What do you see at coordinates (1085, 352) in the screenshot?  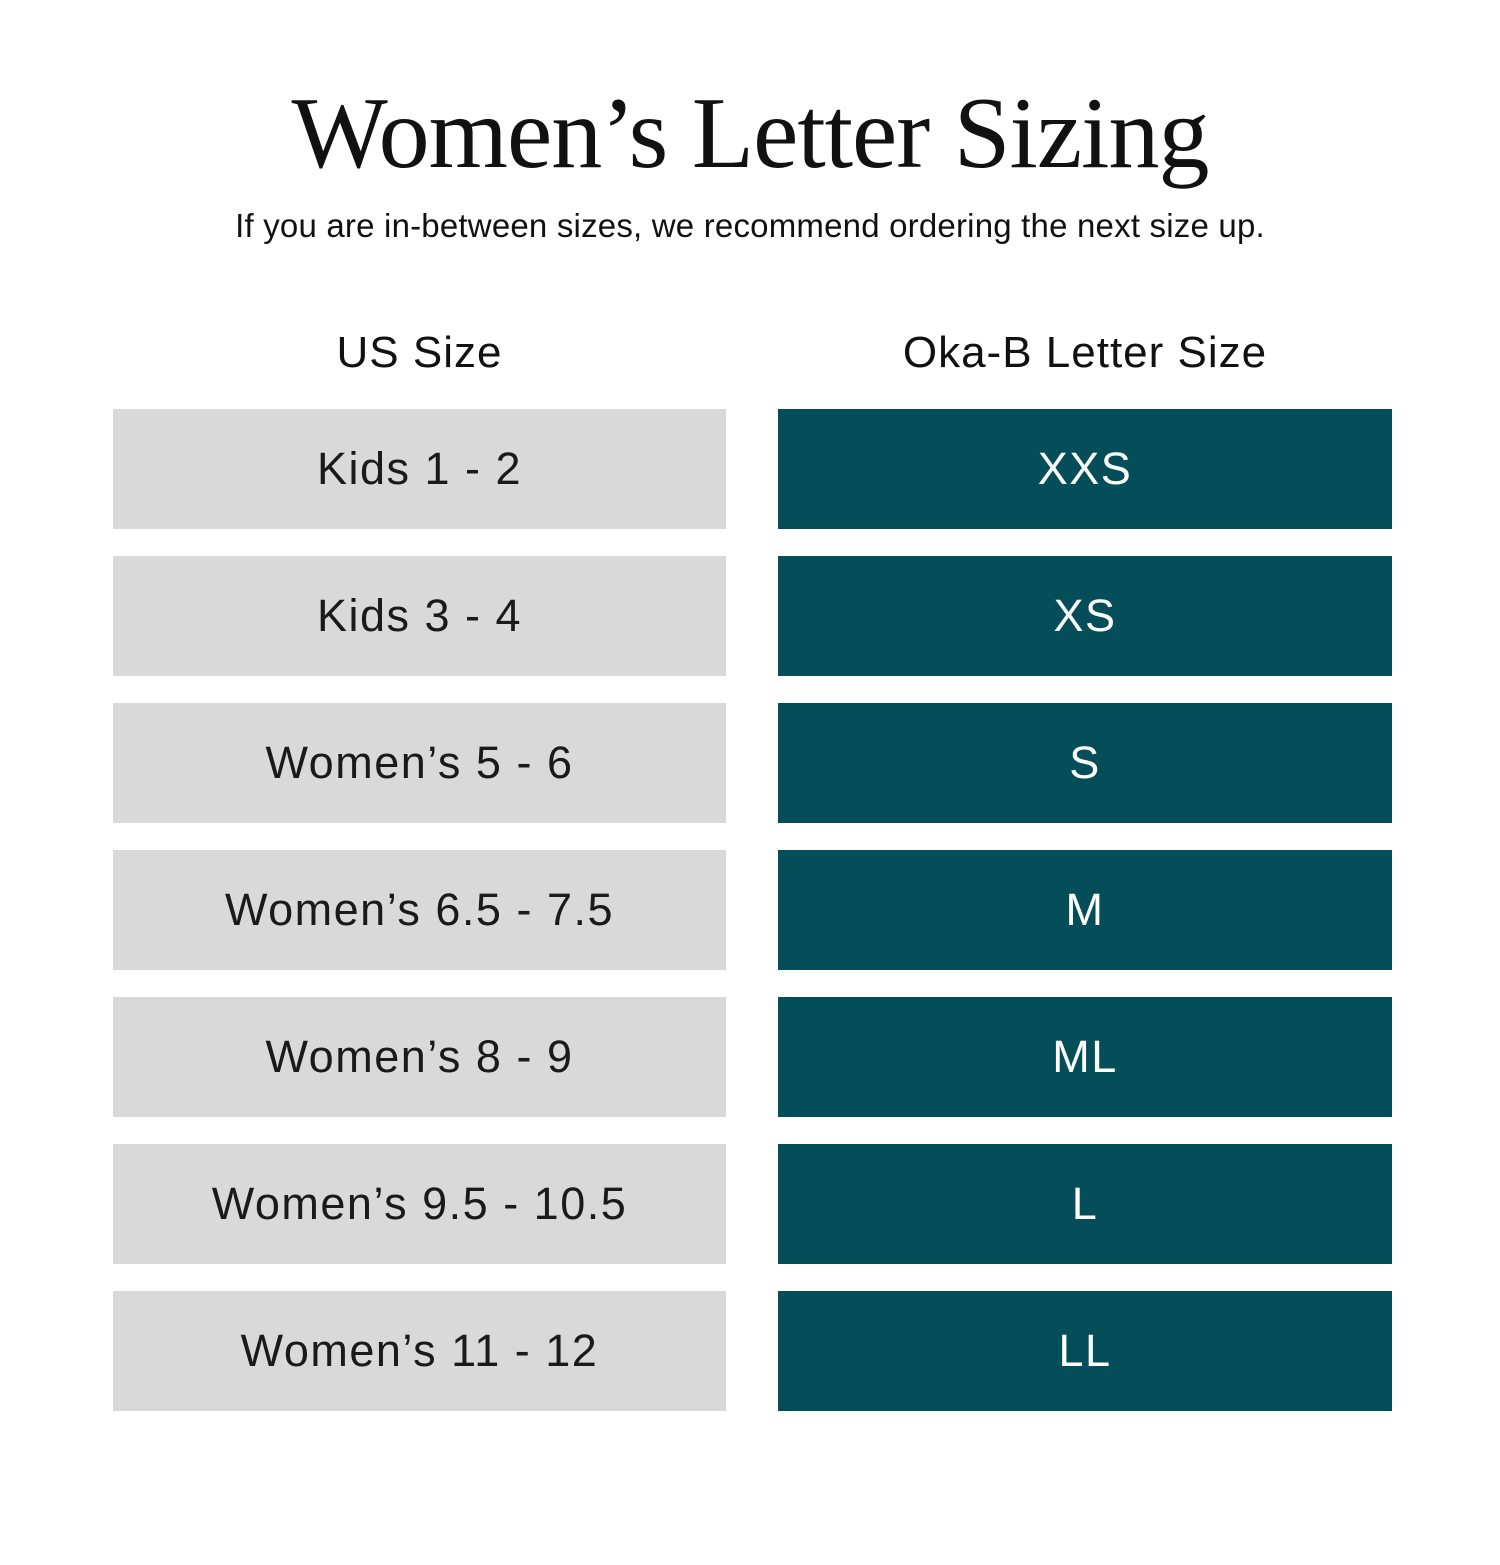 I see `column-header-letter-size: Oka-B Letter Size` at bounding box center [1085, 352].